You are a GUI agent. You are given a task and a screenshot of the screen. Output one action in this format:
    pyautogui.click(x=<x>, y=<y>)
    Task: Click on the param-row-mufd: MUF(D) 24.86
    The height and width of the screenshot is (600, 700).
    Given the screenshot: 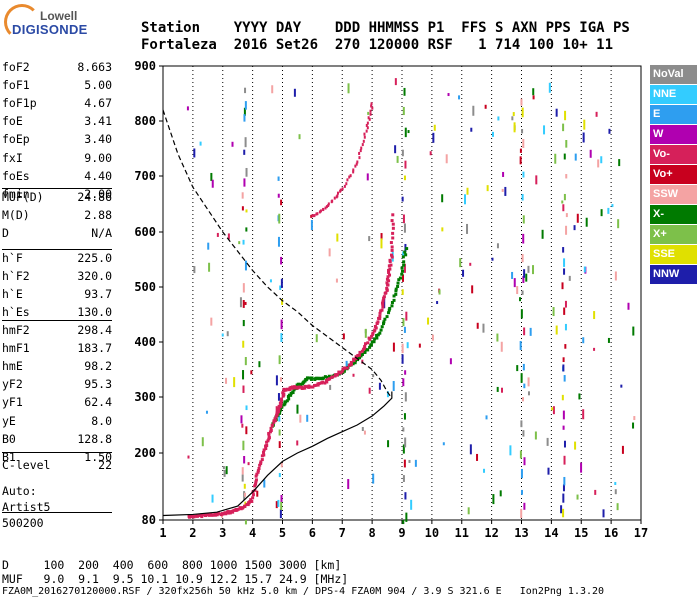 What is the action you would take?
    pyautogui.click(x=57, y=199)
    